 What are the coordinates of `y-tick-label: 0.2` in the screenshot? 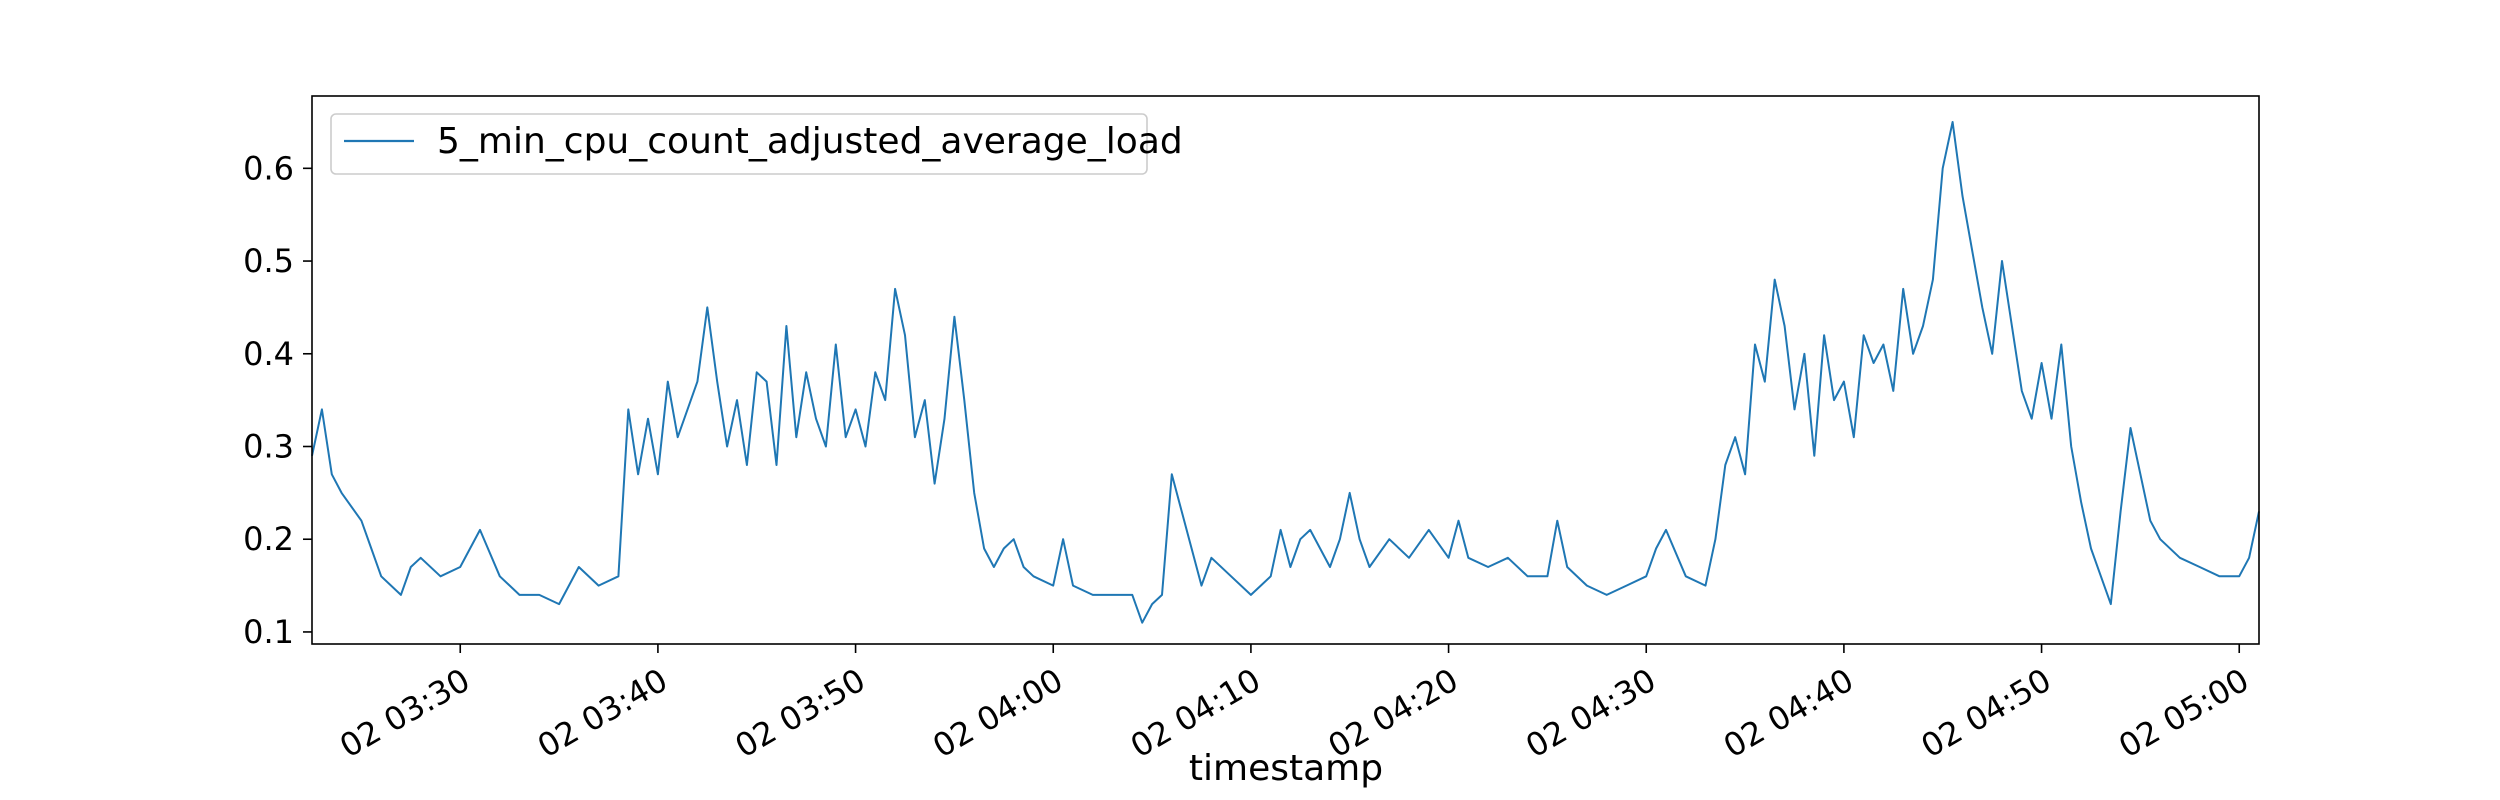 It's located at (268, 539).